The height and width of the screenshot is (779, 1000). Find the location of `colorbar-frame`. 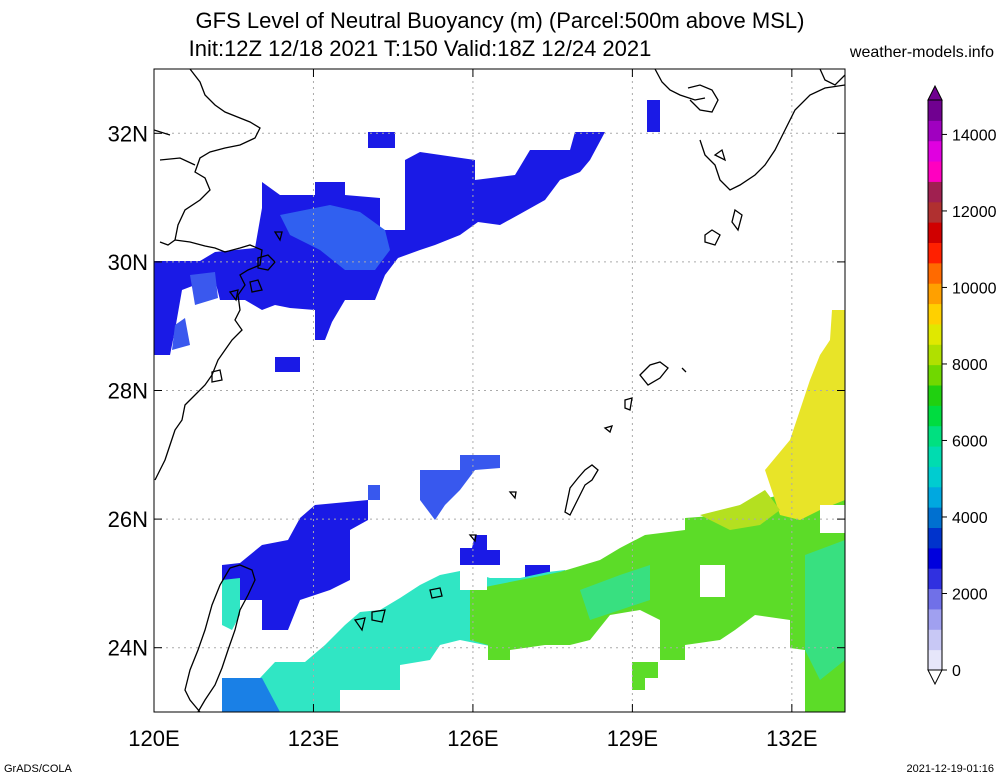

colorbar-frame is located at coordinates (935, 385).